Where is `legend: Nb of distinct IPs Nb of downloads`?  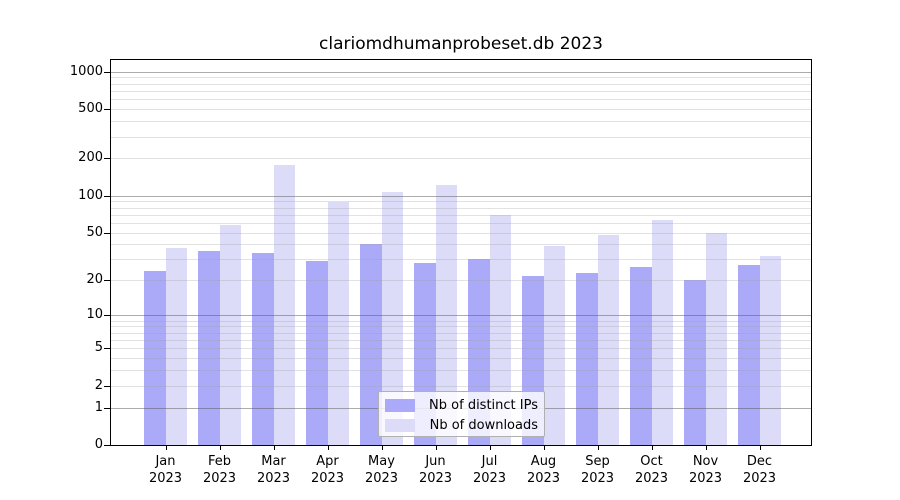 legend: Nb of distinct IPs Nb of downloads is located at coordinates (461, 414).